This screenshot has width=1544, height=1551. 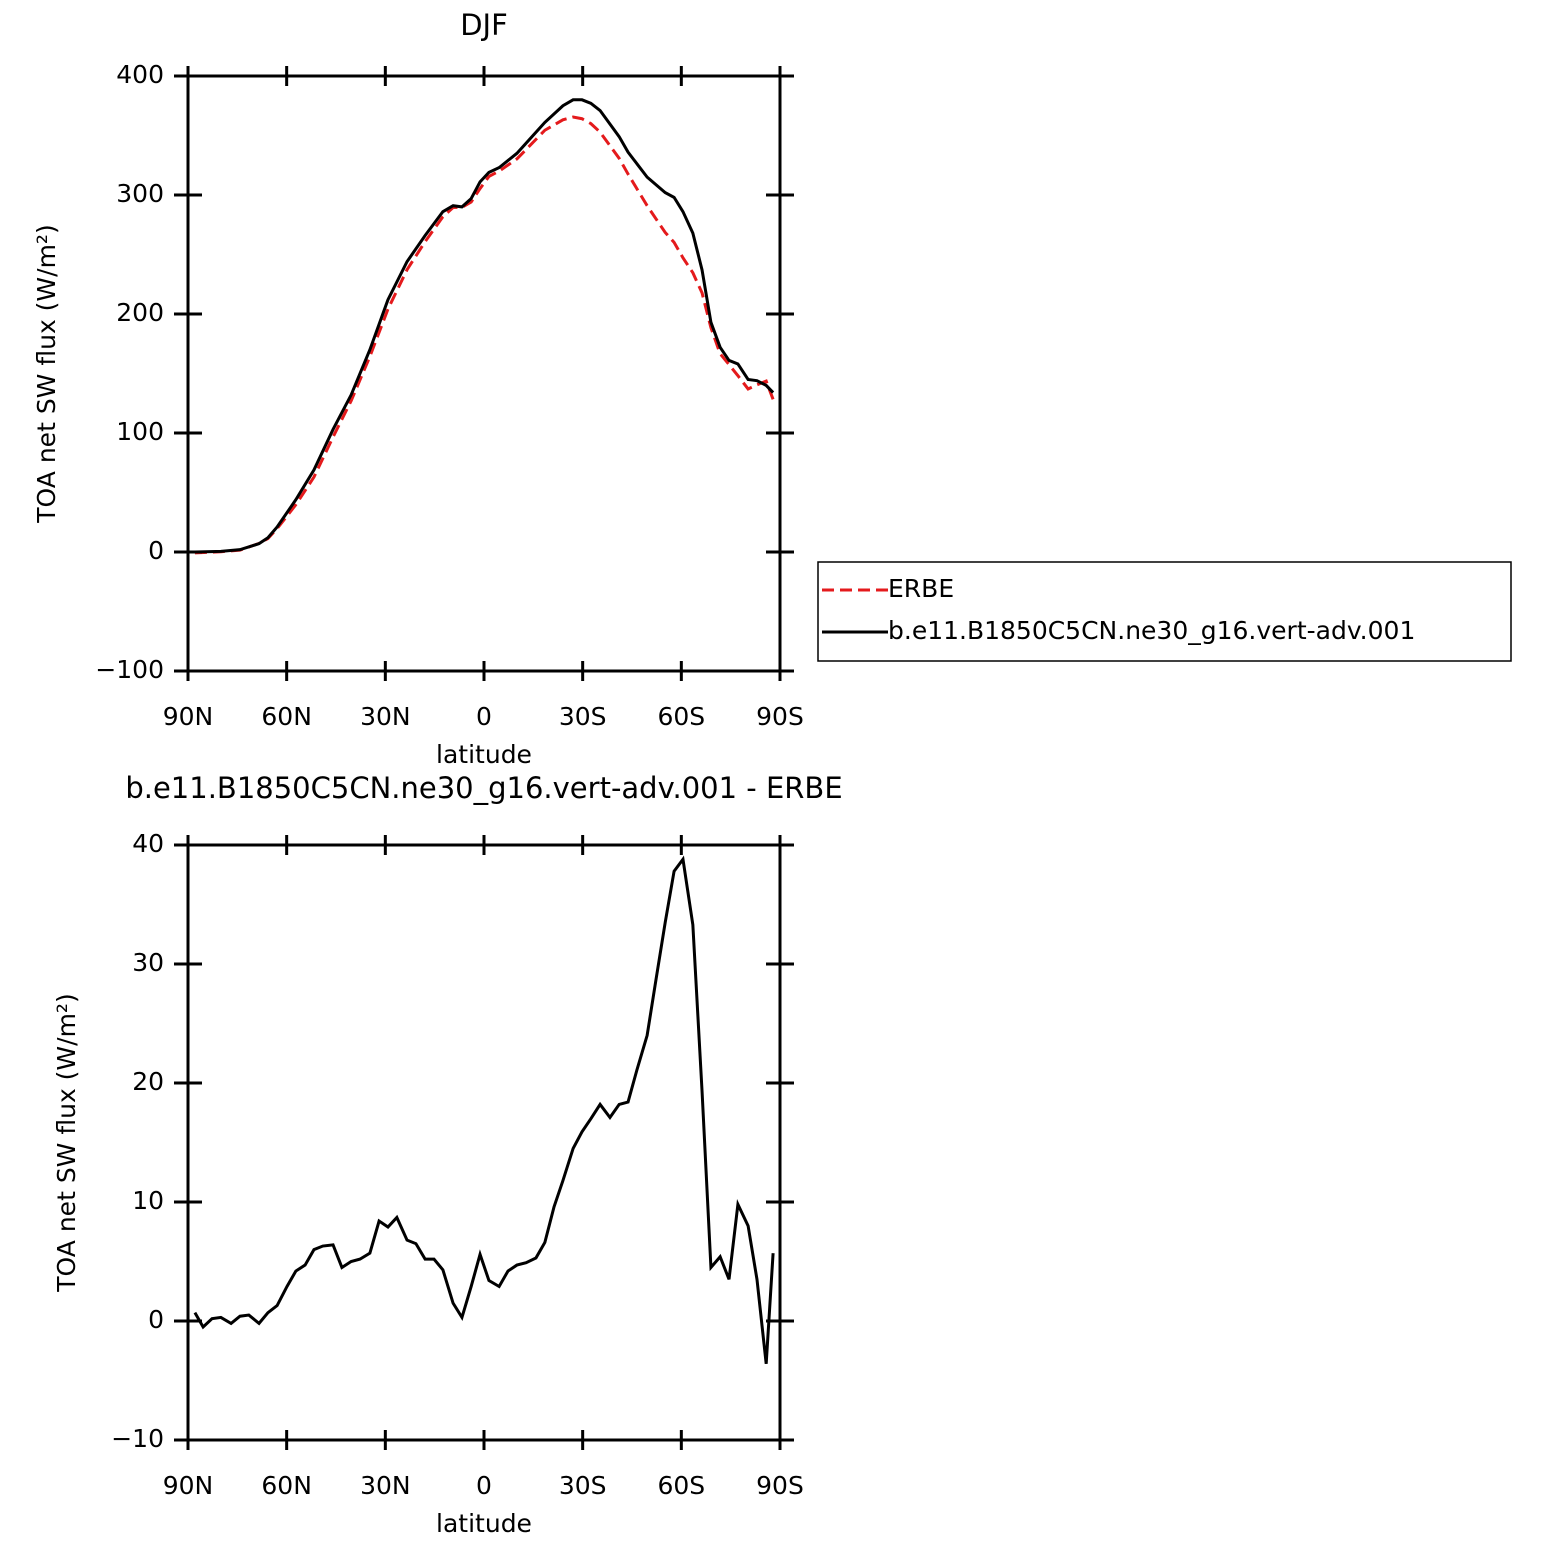 What do you see at coordinates (921, 588) in the screenshot?
I see `legend-label: ERBE` at bounding box center [921, 588].